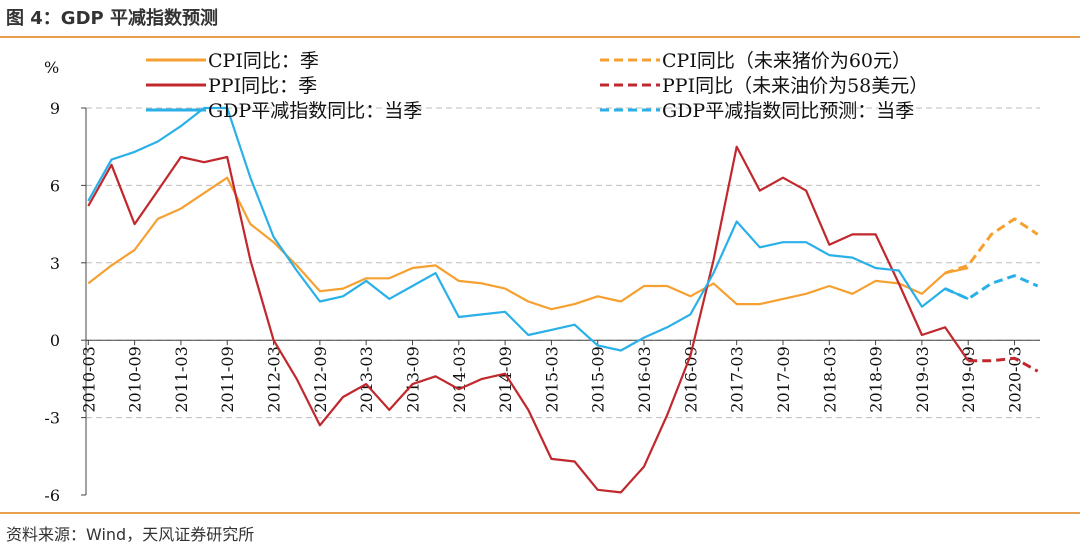 Image resolution: width=1080 pixels, height=549 pixels. I want to click on x-tick-label: 2019-09, so click(968, 379).